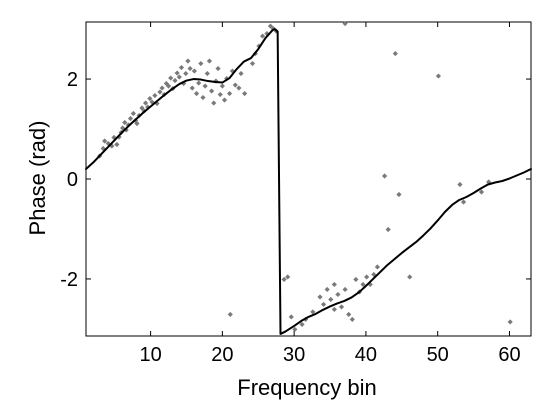 The height and width of the screenshot is (420, 560). I want to click on x-tick-label: 30, so click(294, 355).